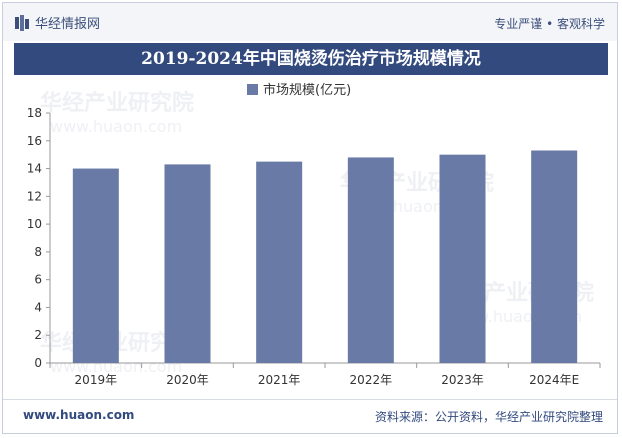 This screenshot has height=438, width=622. What do you see at coordinates (68, 24) in the screenshot?
I see `brand-name: 华经情报网` at bounding box center [68, 24].